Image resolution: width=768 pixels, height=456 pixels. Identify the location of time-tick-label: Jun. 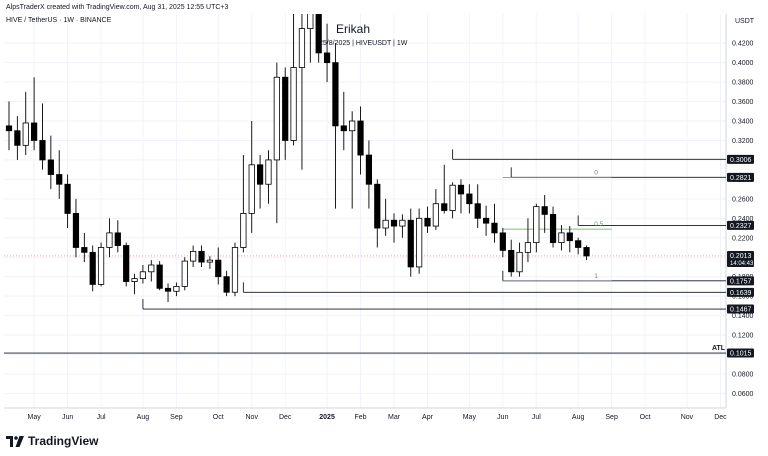
(502, 417).